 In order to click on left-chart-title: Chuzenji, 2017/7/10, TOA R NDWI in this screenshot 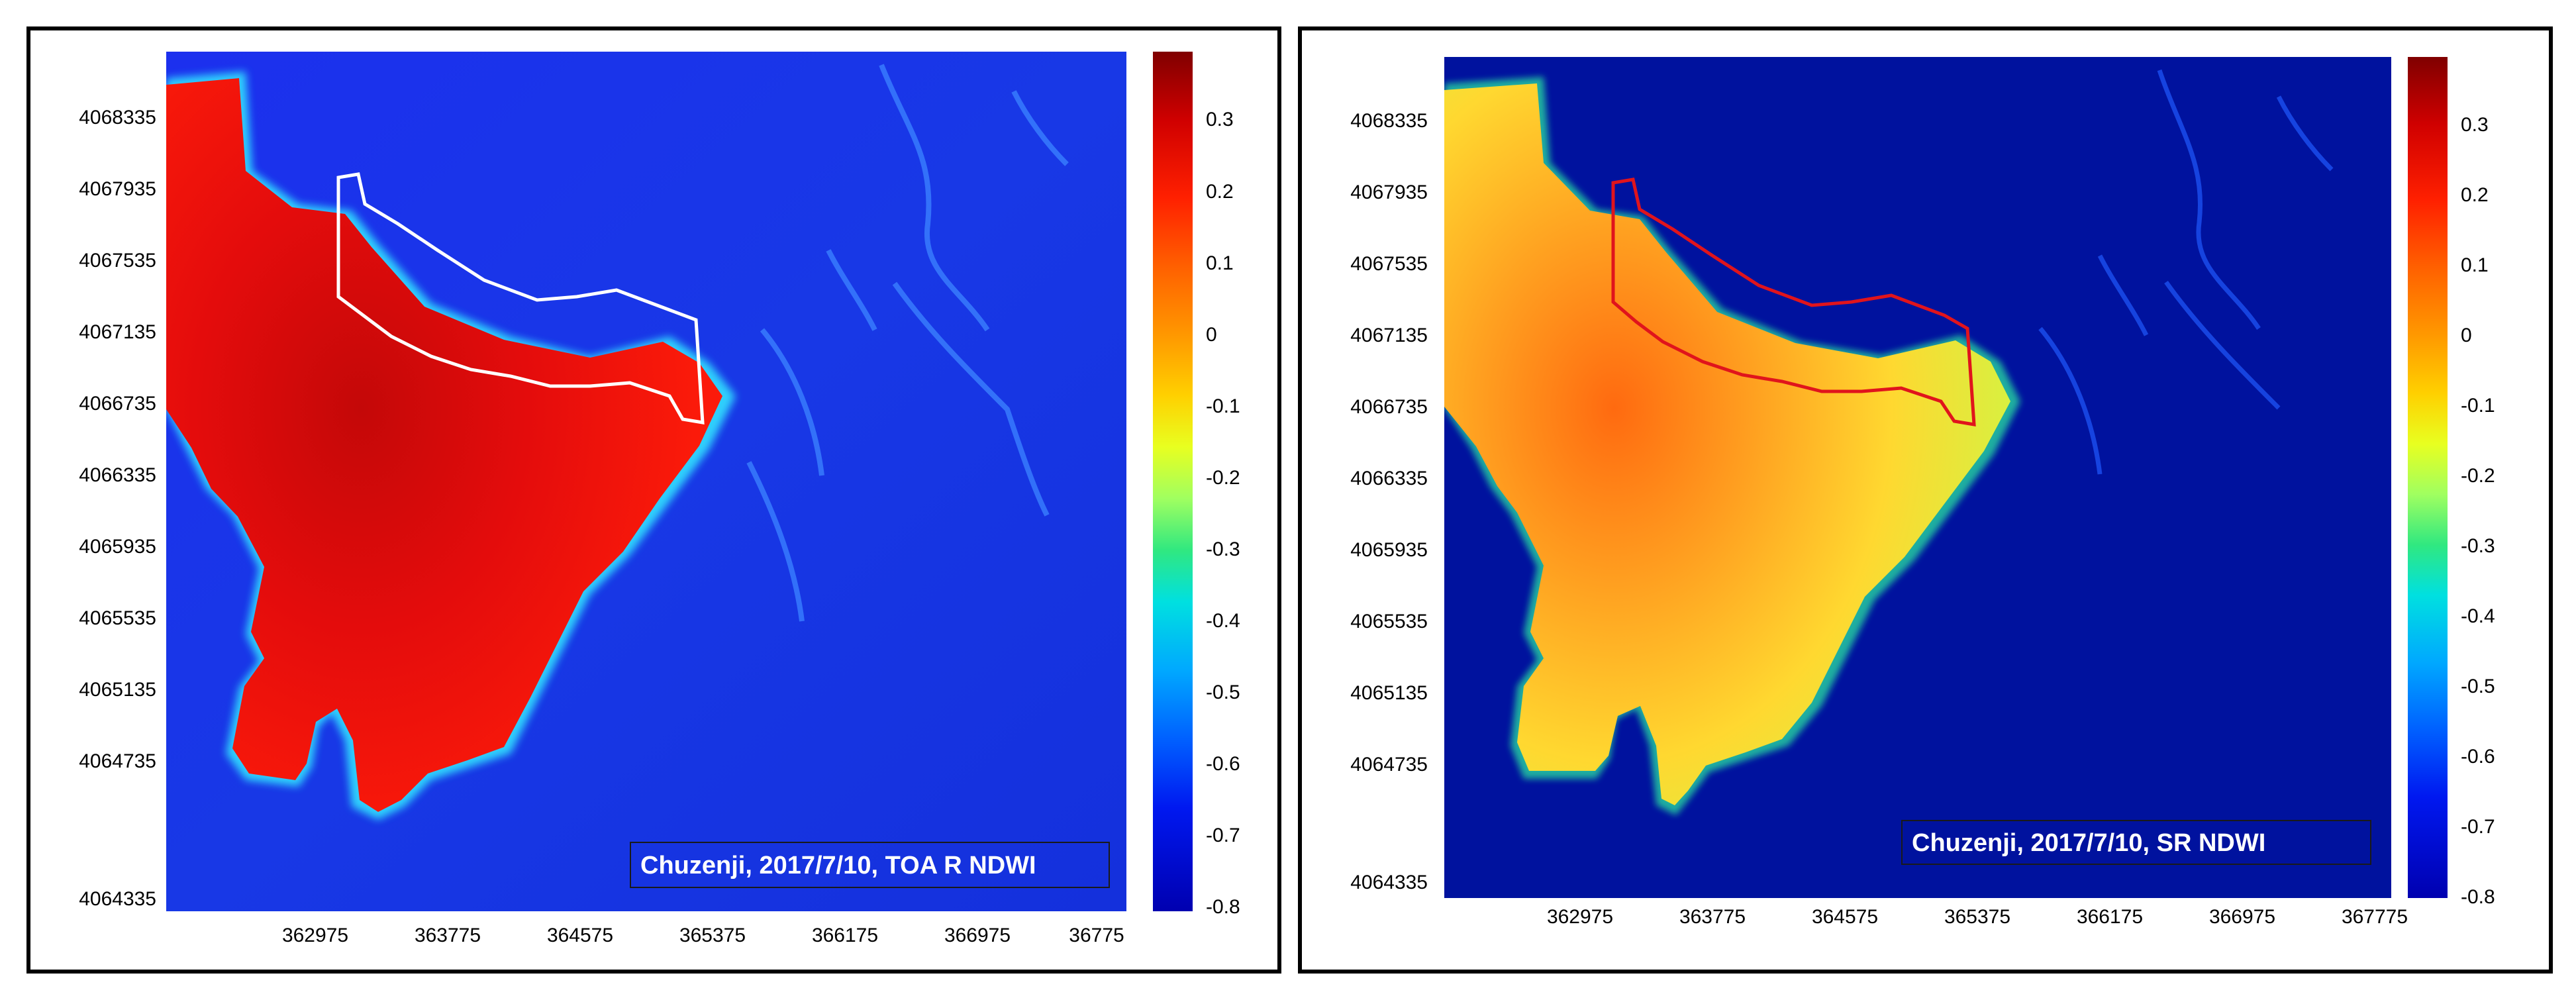, I will do `click(870, 865)`.